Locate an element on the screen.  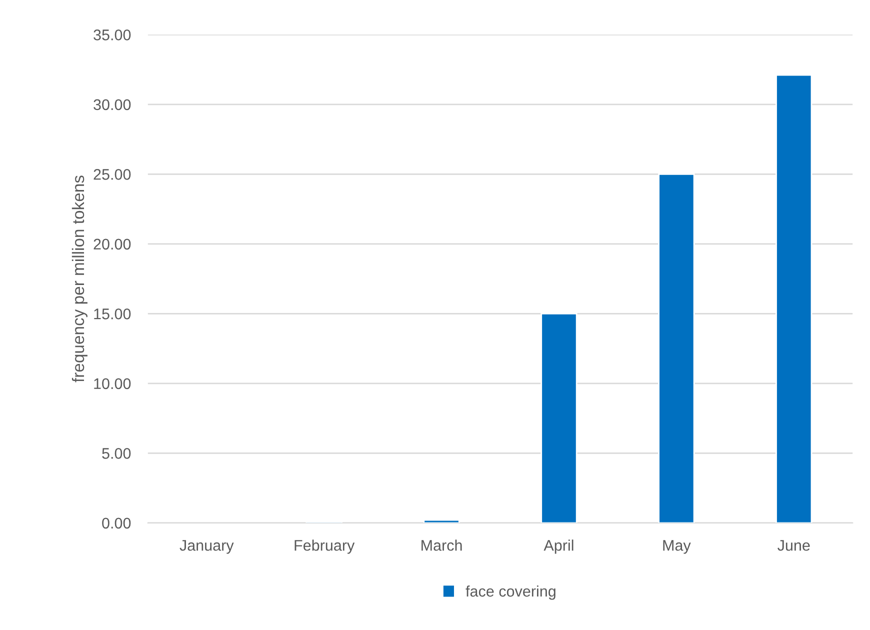
legend-label: face covering is located at coordinates (511, 592).